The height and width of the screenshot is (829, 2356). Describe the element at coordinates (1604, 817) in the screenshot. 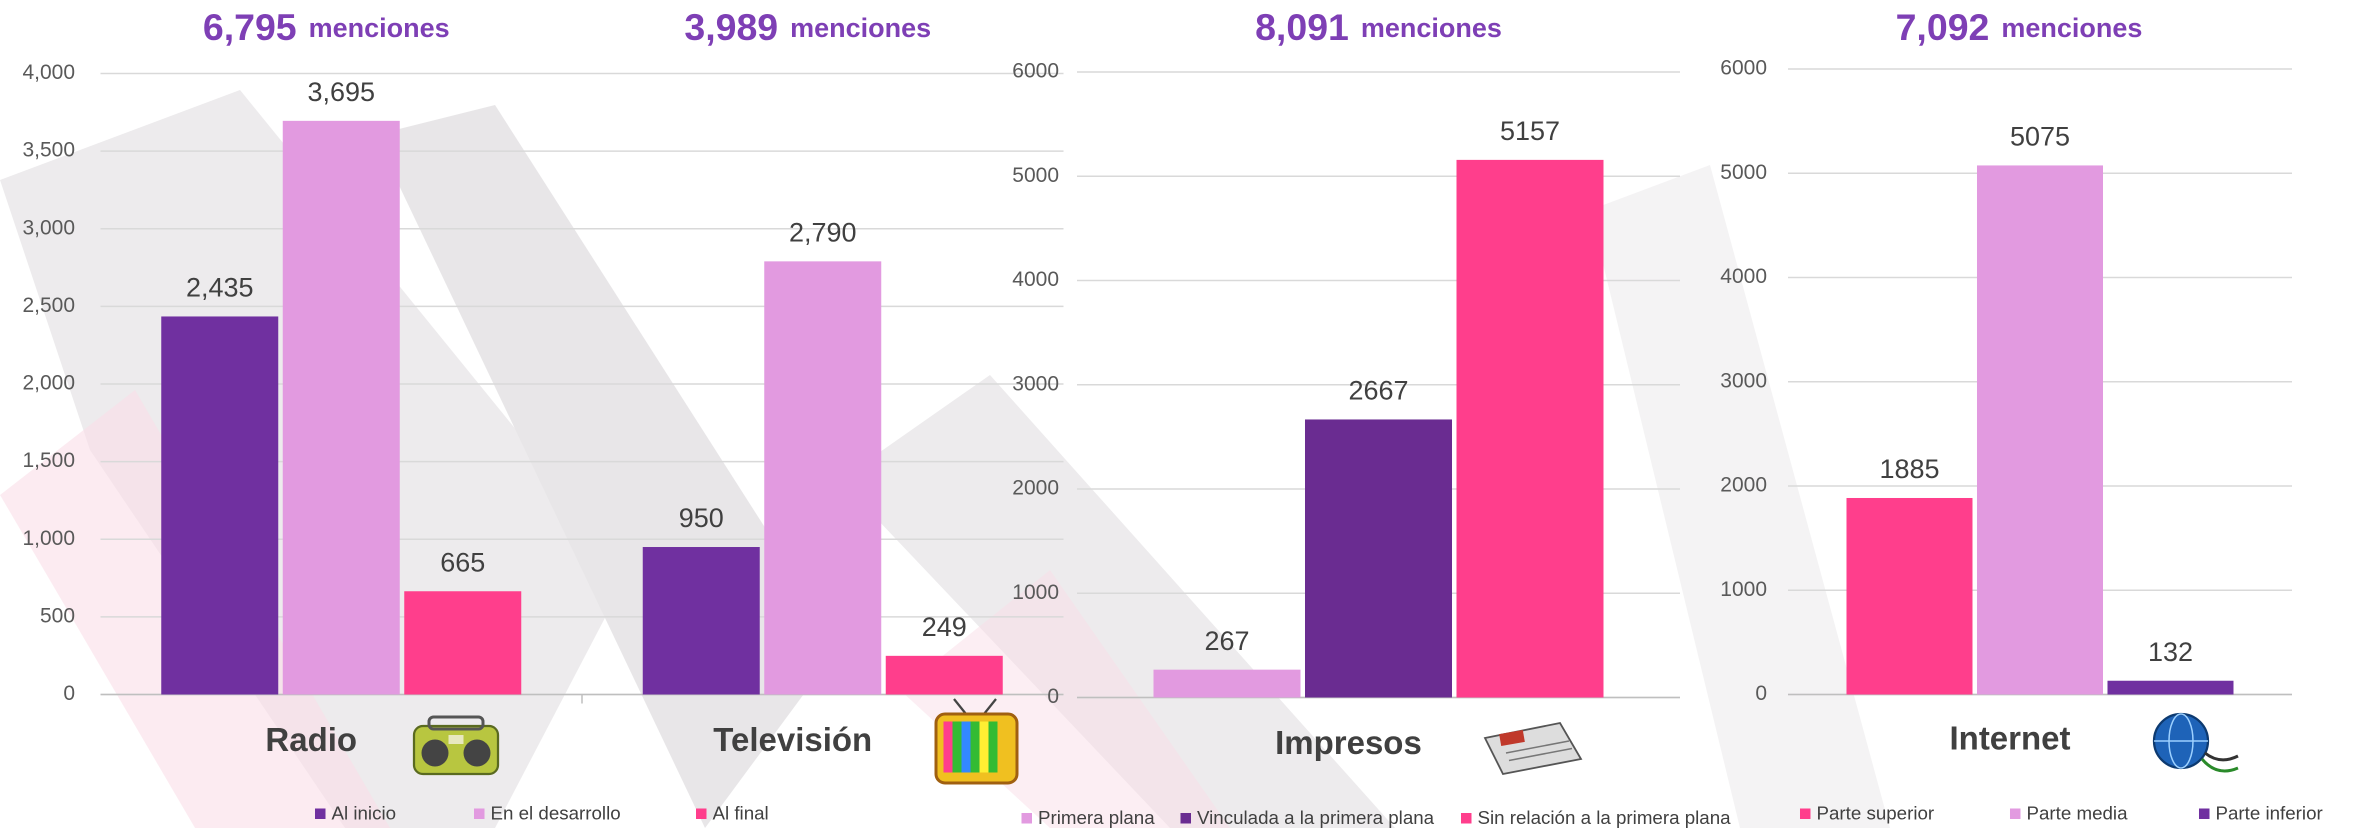

I see `legend-label: Sin relación a la primera plana` at that location.